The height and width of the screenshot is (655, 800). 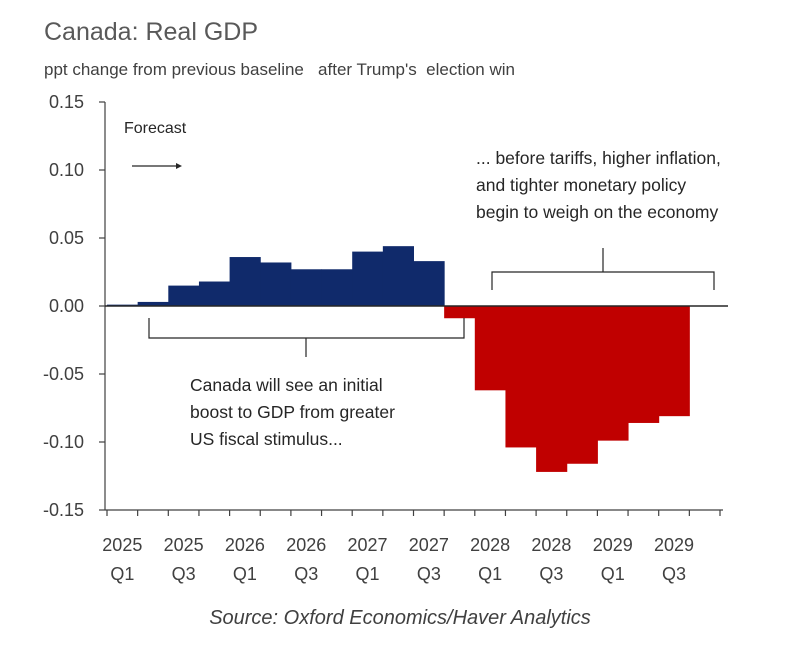 I want to click on y-tick-label: -0.15, so click(x=63, y=510).